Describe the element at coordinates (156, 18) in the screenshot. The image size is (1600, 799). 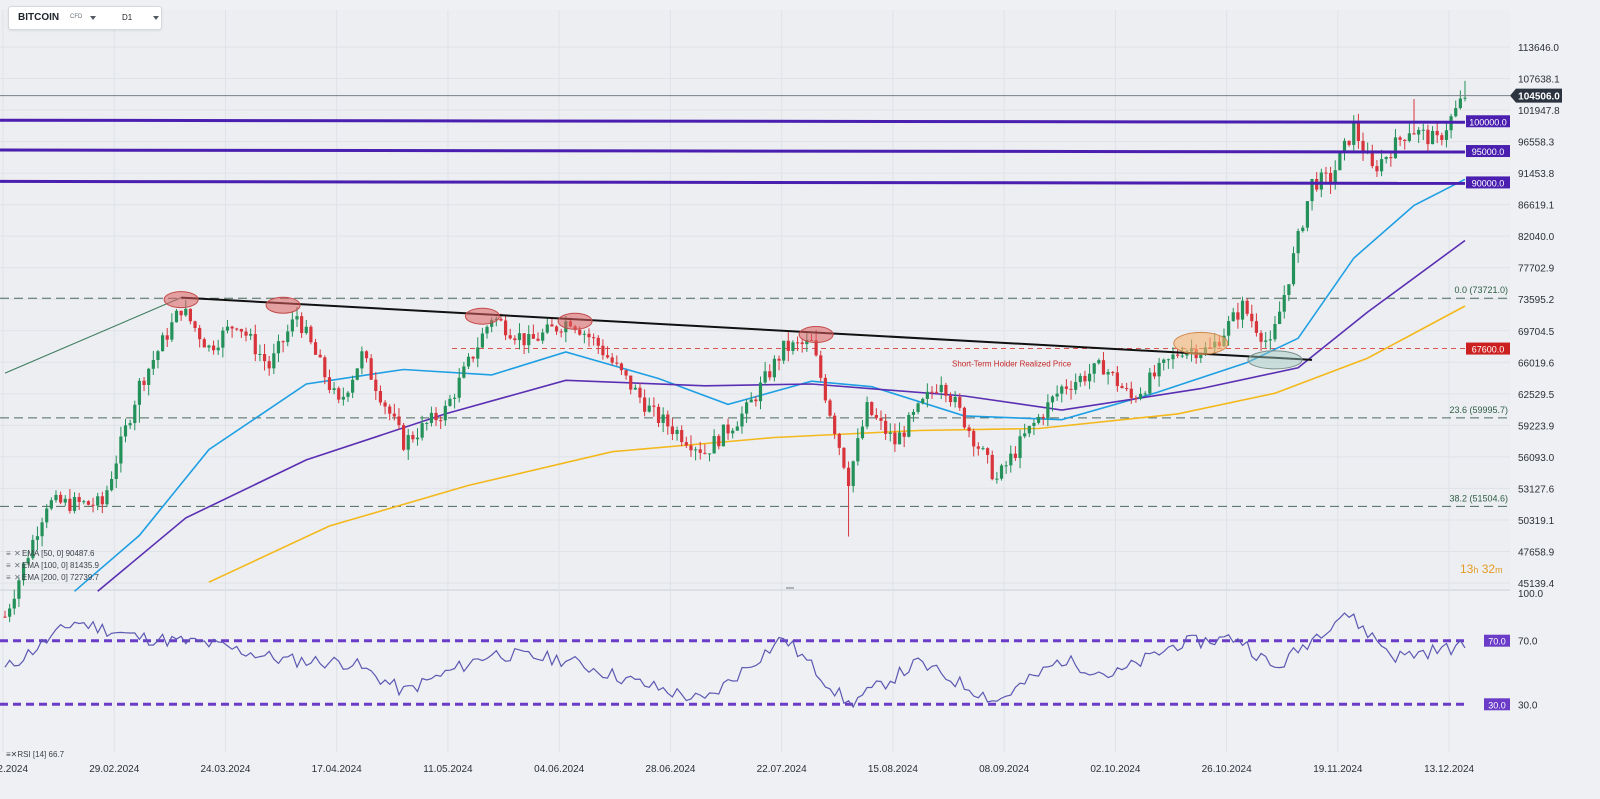
I see `timeframe-dropdown-icon` at that location.